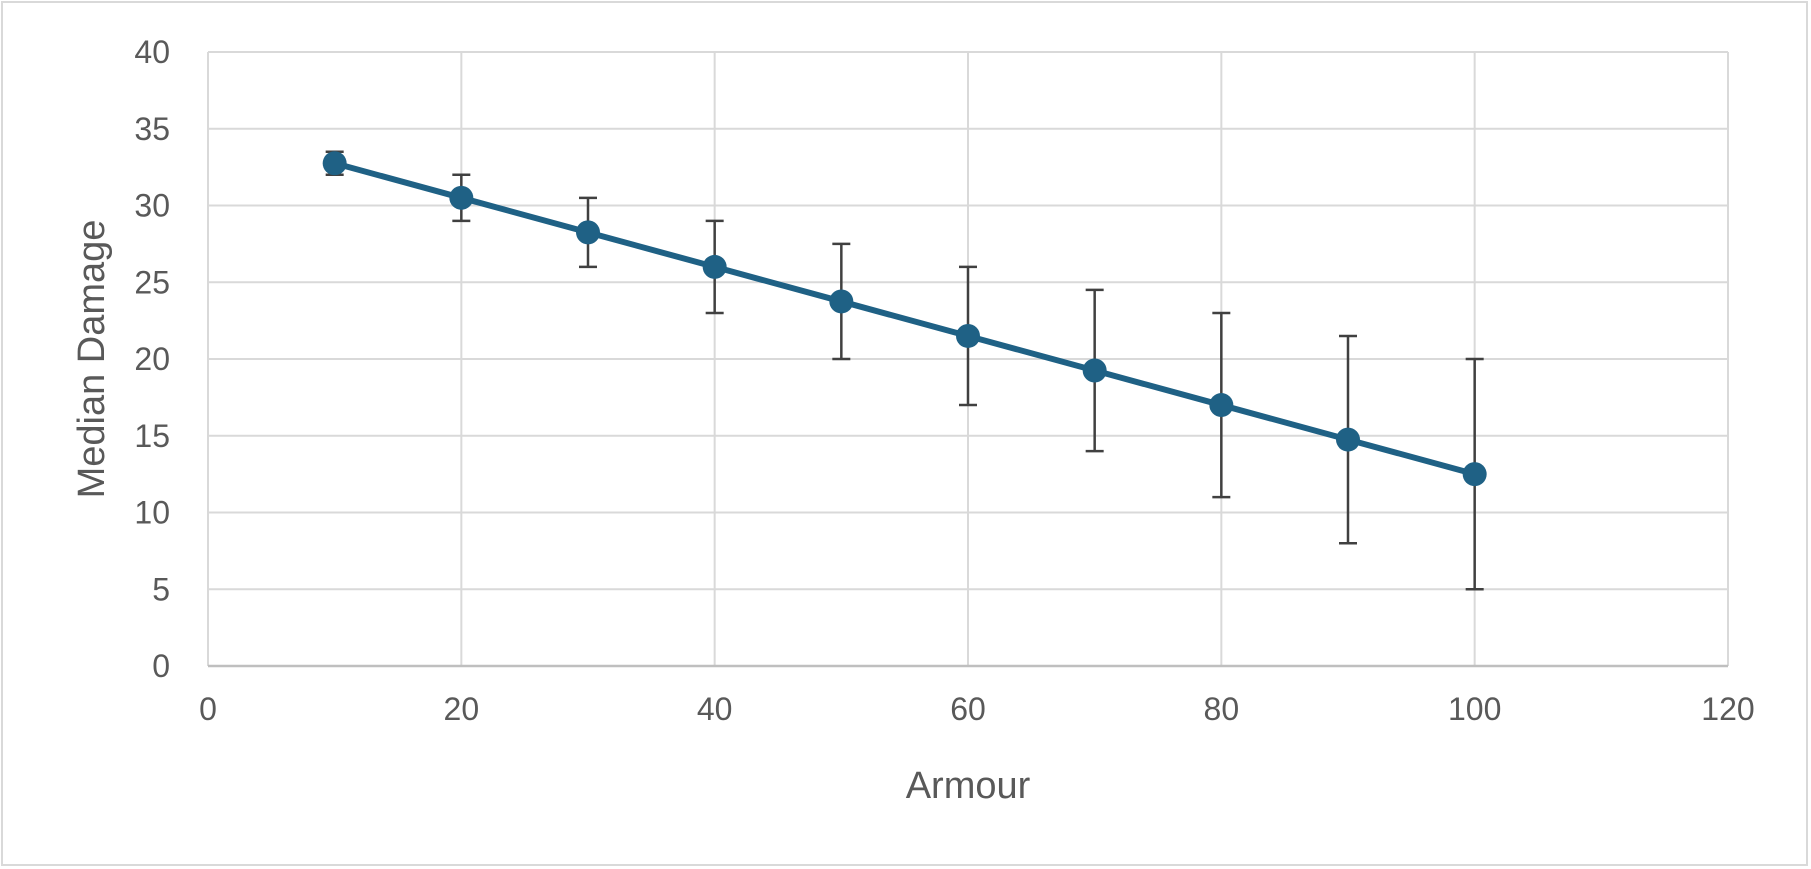 The width and height of the screenshot is (1811, 869). Describe the element at coordinates (208, 709) in the screenshot. I see `x-tick-label: 0` at that location.